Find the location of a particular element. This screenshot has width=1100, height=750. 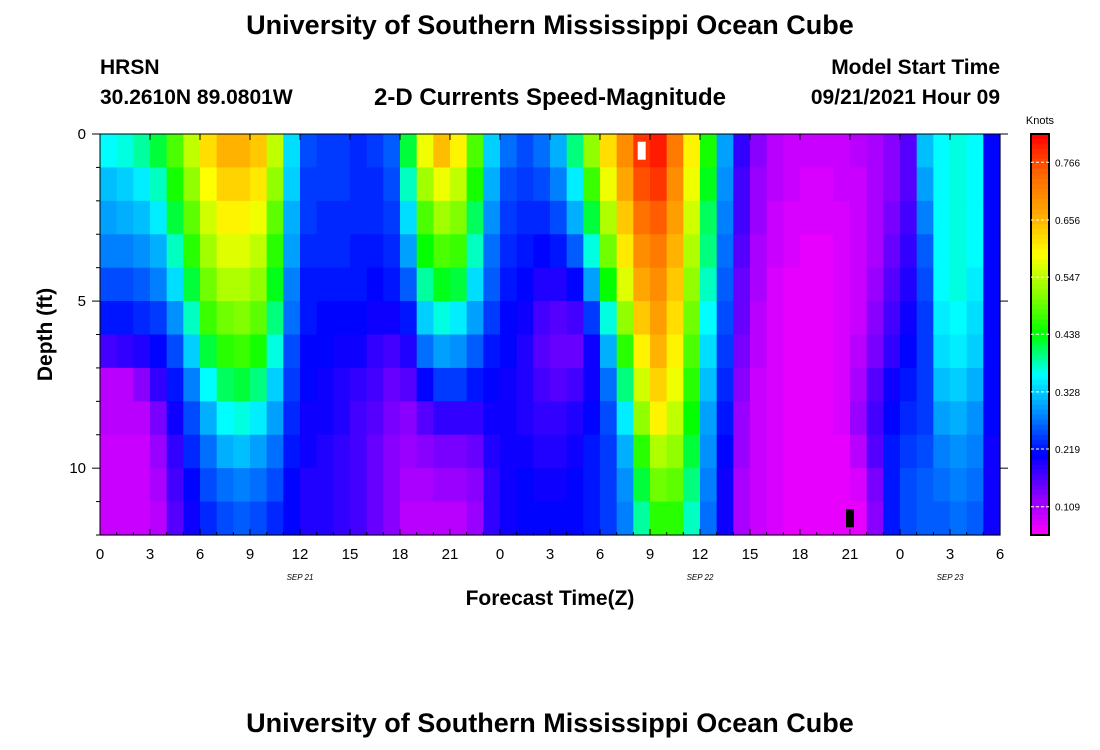

y-tick-label: 10 is located at coordinates (77, 468).